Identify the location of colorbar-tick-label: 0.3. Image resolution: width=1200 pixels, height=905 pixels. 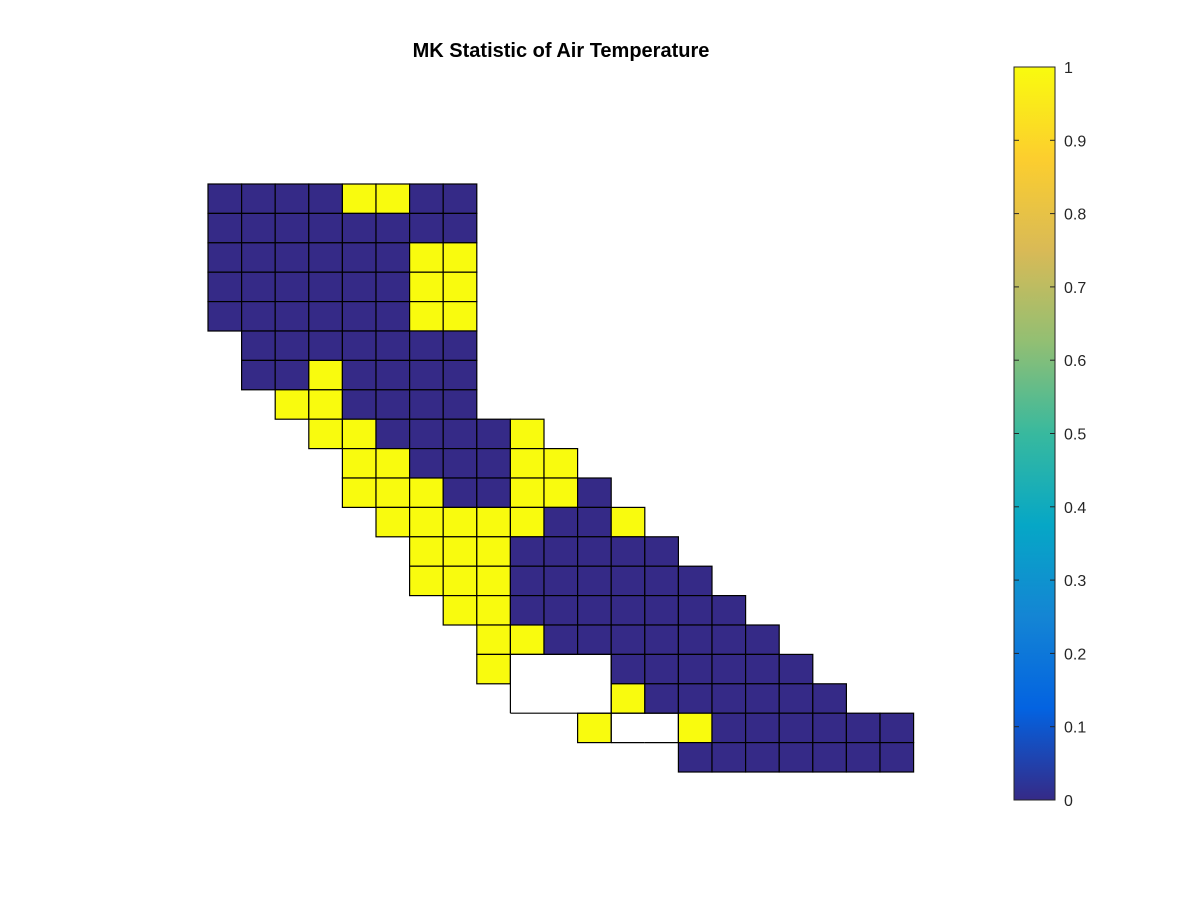
(1075, 581).